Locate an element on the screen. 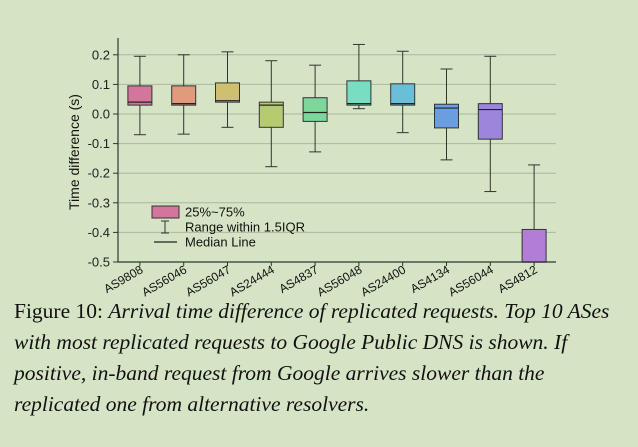  box-AS4134 is located at coordinates (446, 114).